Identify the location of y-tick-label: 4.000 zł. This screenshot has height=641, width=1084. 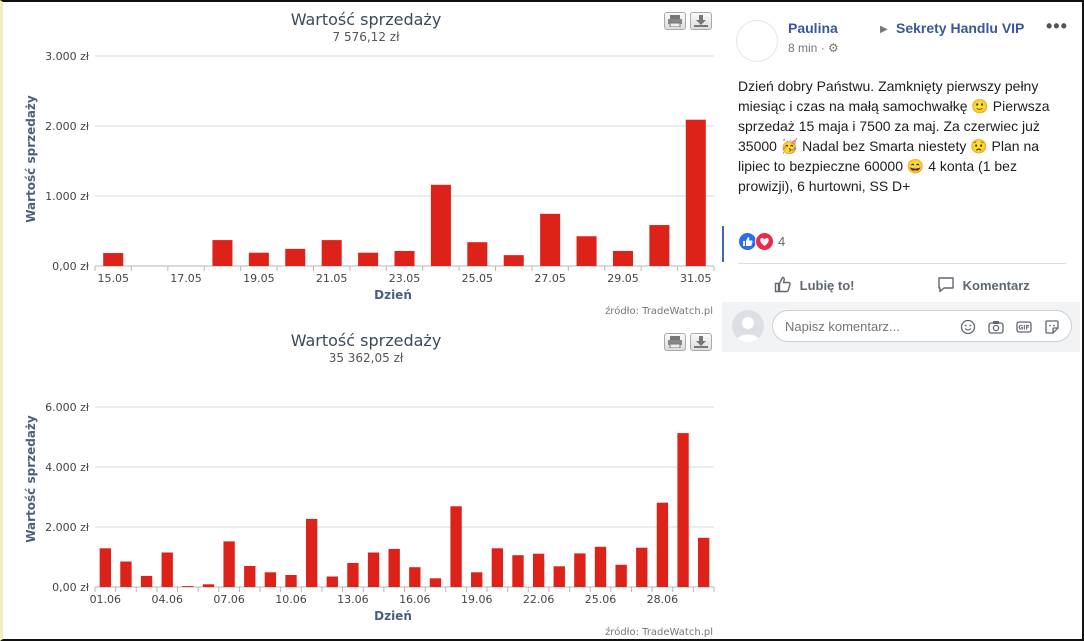
(67, 467).